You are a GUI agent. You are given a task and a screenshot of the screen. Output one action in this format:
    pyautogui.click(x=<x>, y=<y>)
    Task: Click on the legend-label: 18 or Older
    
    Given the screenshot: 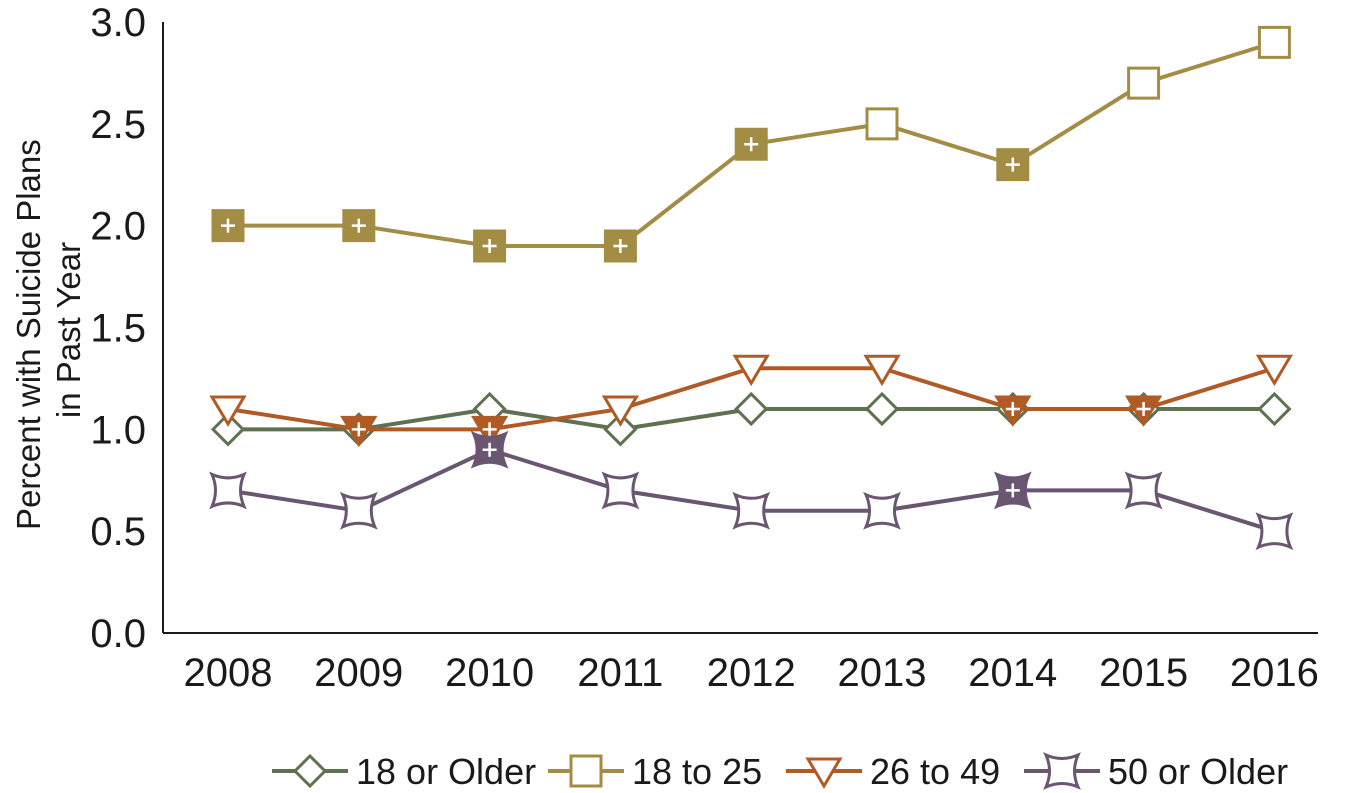 What is the action you would take?
    pyautogui.click(x=446, y=771)
    